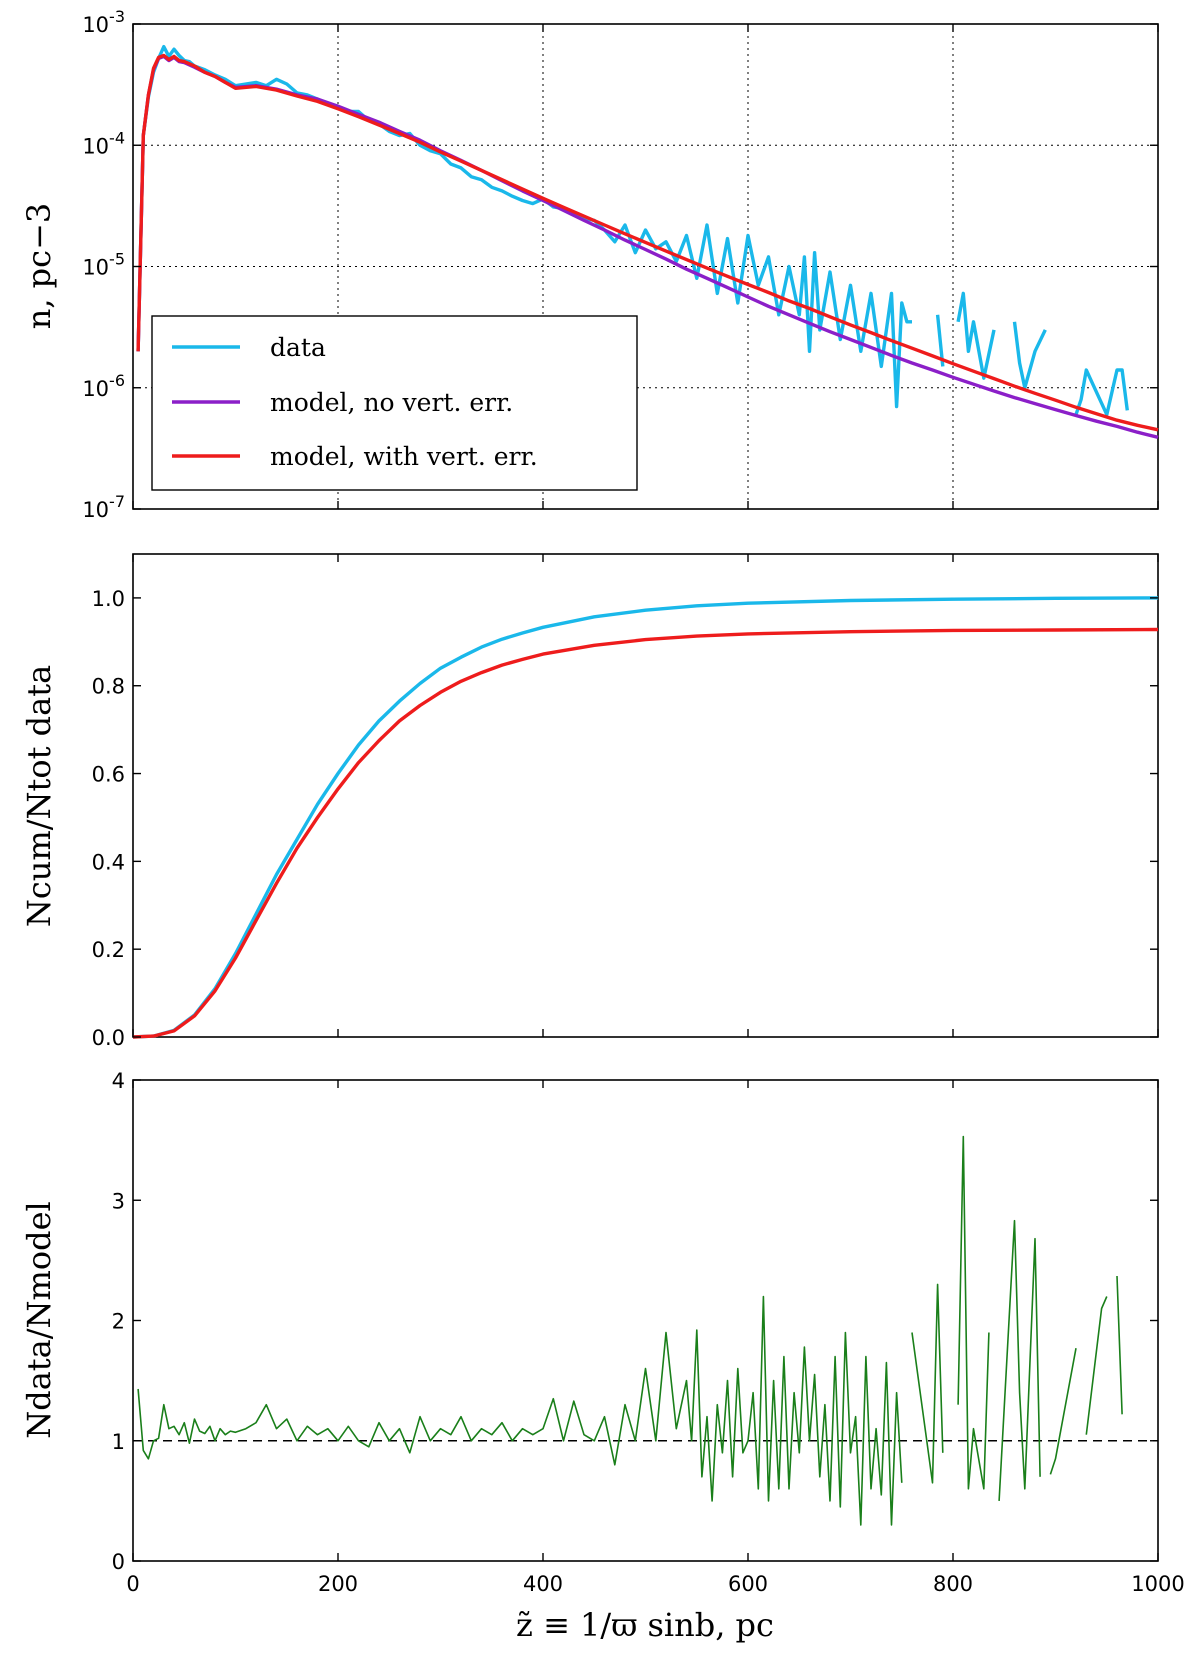 This screenshot has width=1200, height=1659. I want to click on y-tick-label: 0.4, so click(108, 862).